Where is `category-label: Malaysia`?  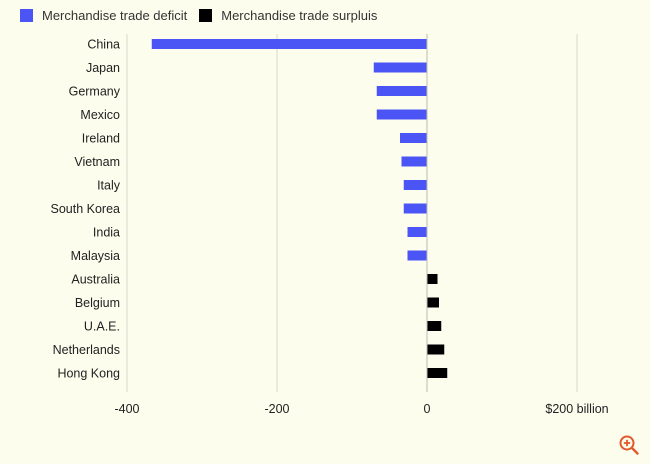
category-label: Malaysia is located at coordinates (95, 256).